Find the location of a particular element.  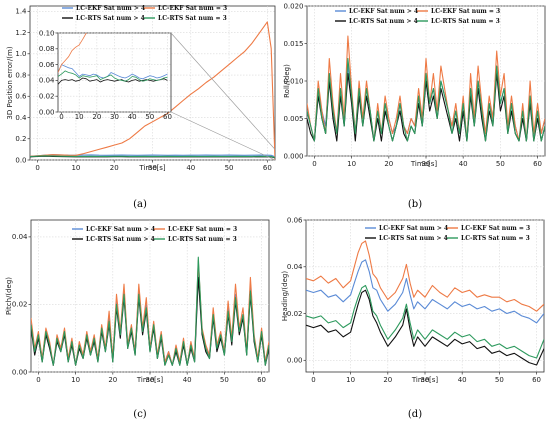

panel-a-inset-ytick-label: 0.06 is located at coordinates (47, 65).